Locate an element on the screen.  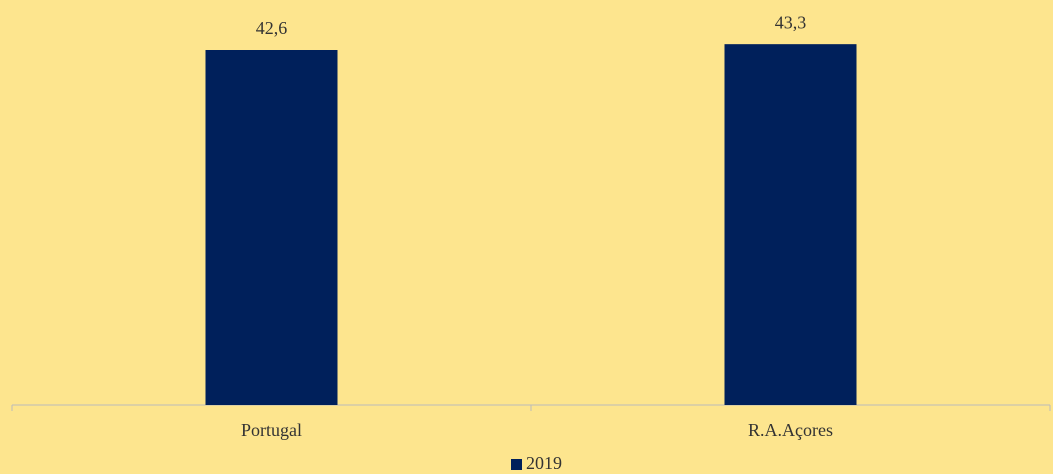
x-tick-label: Portugal is located at coordinates (271, 430).